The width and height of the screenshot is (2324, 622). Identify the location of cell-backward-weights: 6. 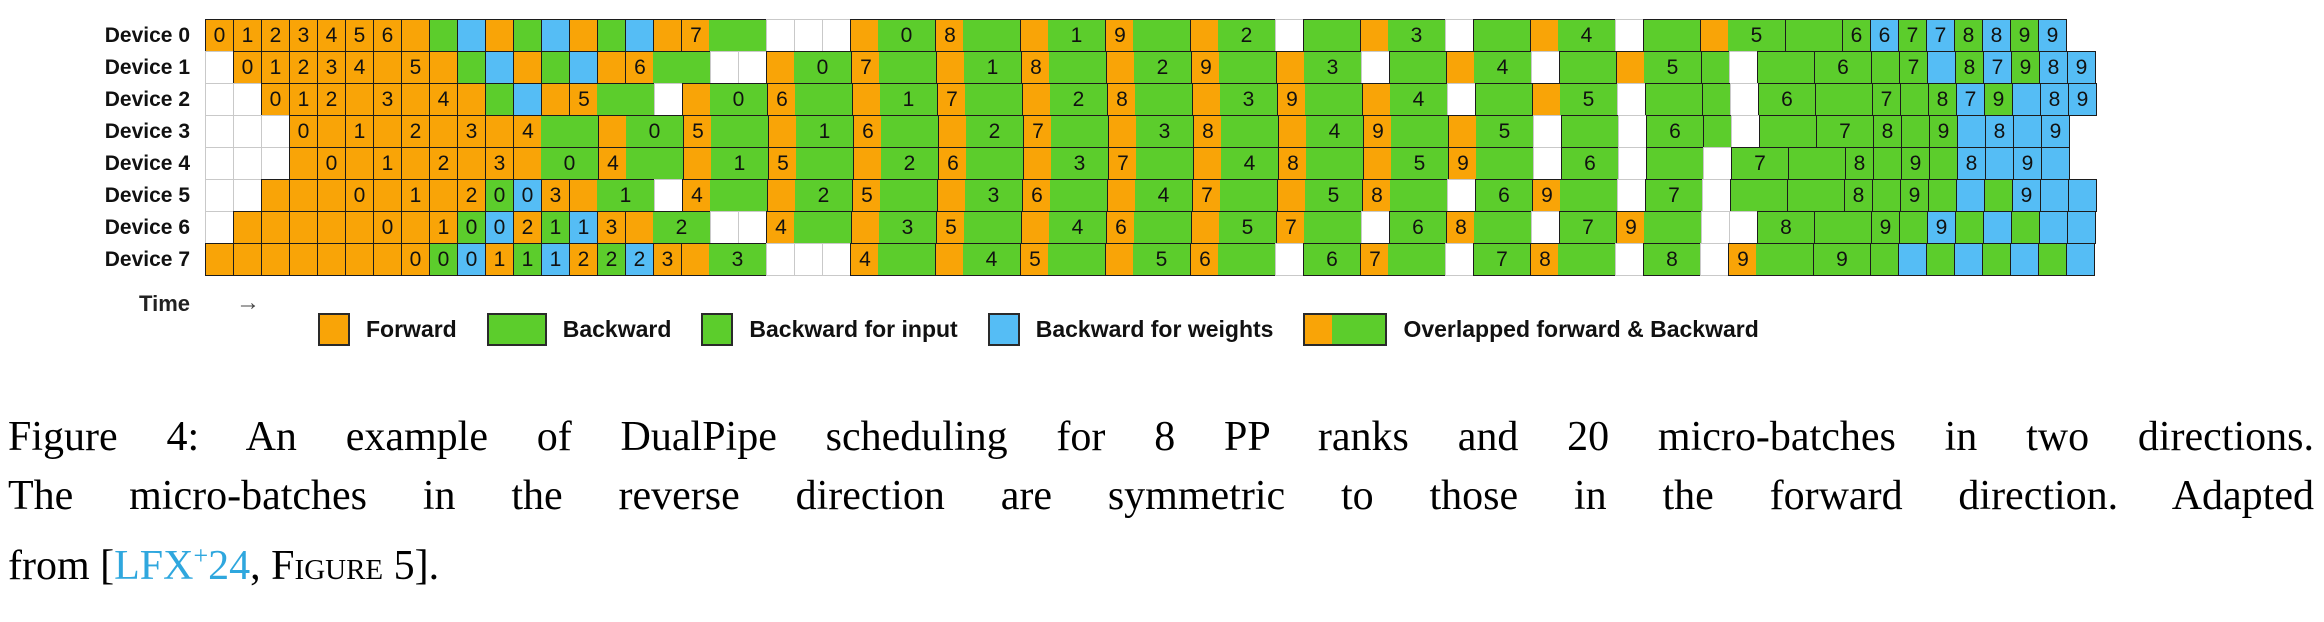
(1884, 35).